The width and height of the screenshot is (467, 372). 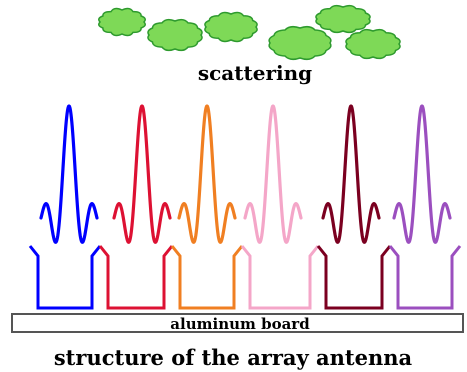 What do you see at coordinates (255, 73) in the screenshot?
I see `scattering-label: scattering` at bounding box center [255, 73].